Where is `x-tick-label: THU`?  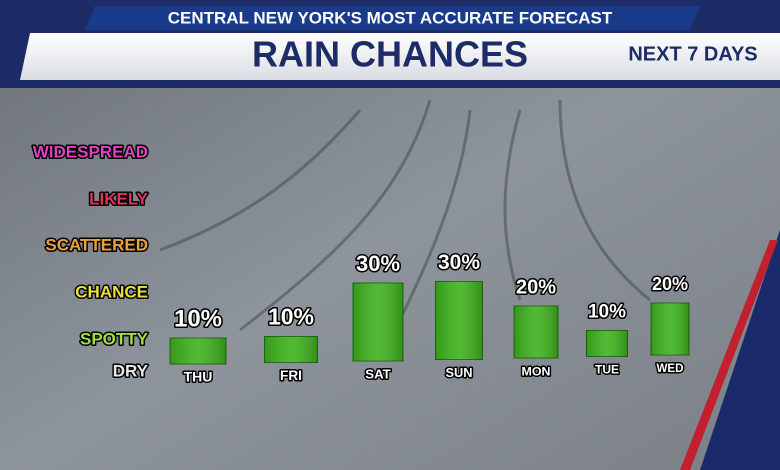
x-tick-label: THU is located at coordinates (198, 377).